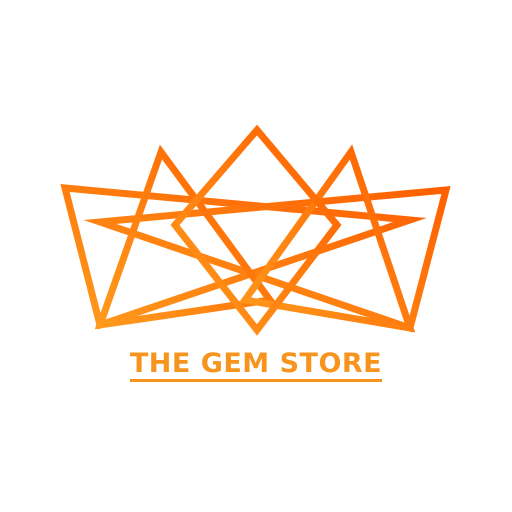 The image size is (512, 512). What do you see at coordinates (327, 238) in the screenshot?
I see `crown-right-spike` at bounding box center [327, 238].